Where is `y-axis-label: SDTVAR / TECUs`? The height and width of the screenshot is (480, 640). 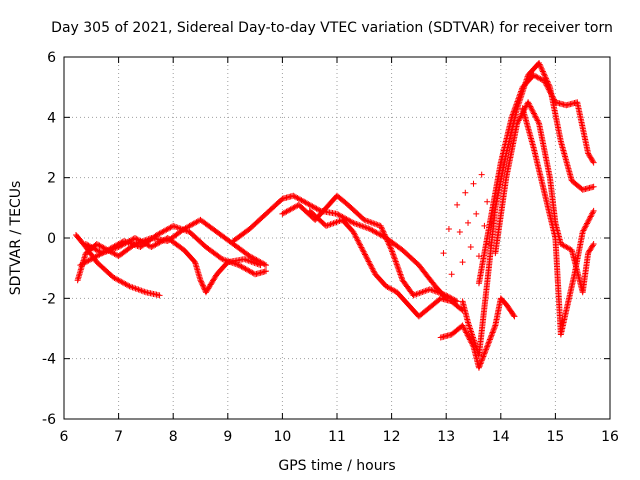
y-axis-label: SDTVAR / TECUs is located at coordinates (16, 238).